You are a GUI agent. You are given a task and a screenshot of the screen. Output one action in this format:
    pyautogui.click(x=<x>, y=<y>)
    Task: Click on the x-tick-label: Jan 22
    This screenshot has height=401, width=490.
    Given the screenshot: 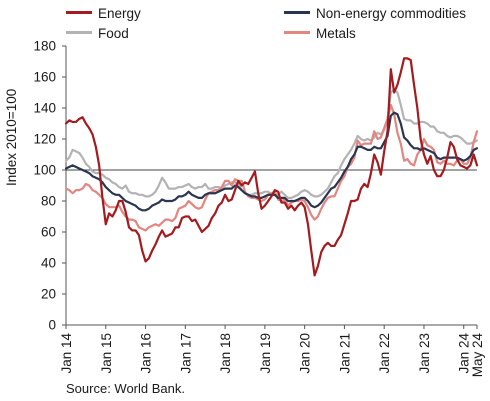 What is the action you would take?
    pyautogui.click(x=384, y=353)
    